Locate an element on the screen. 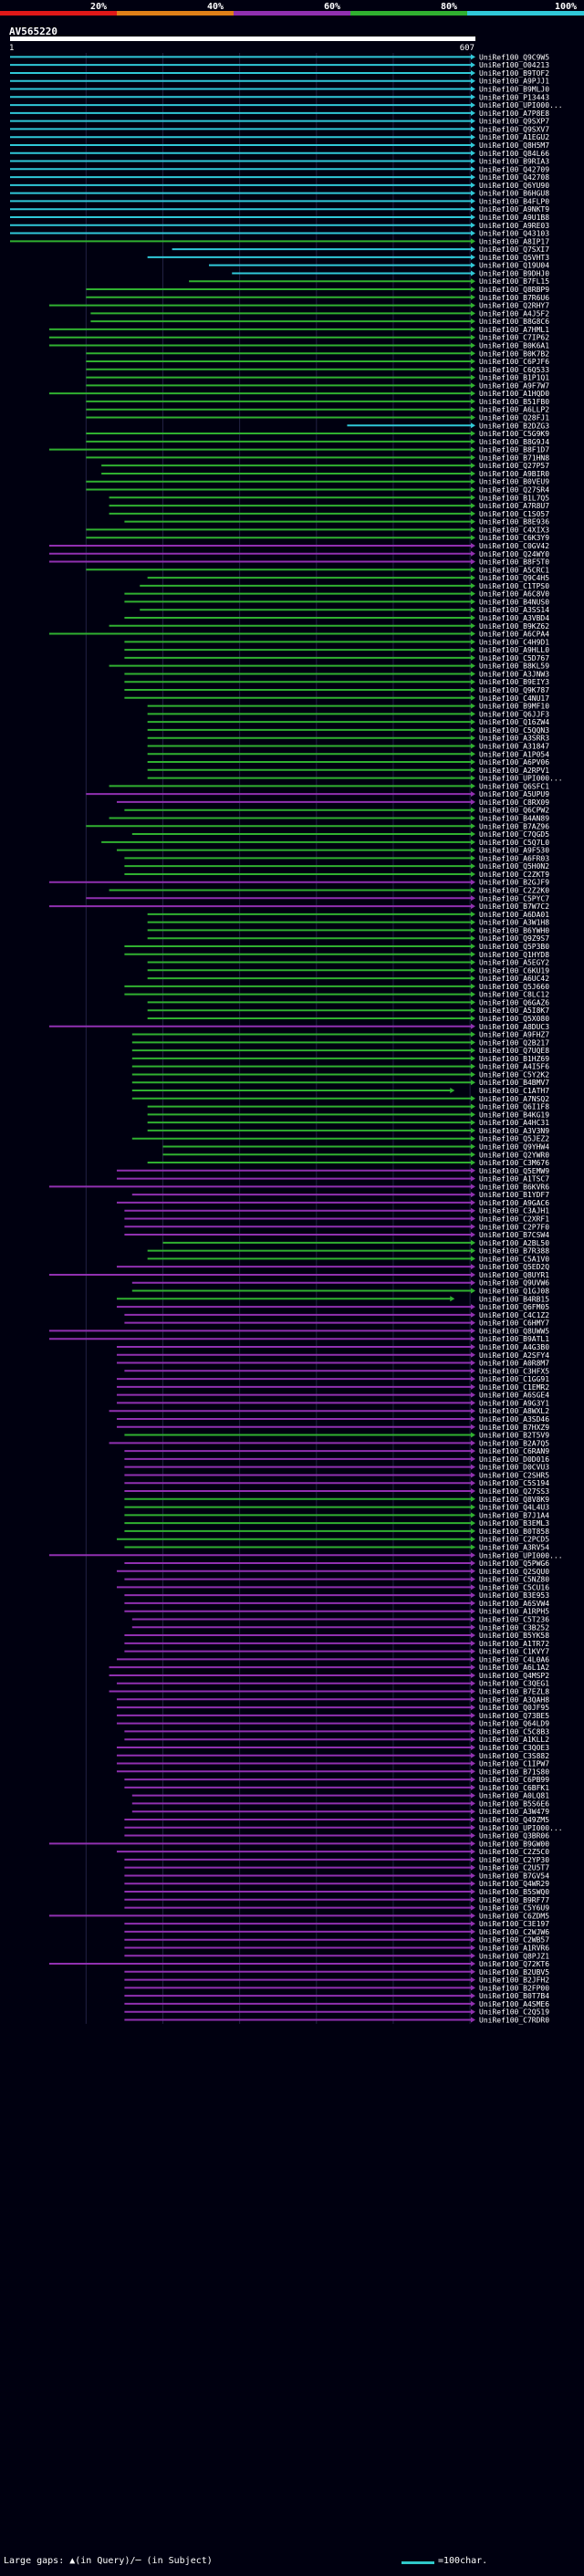  hit-label: UniRef100_A3SD46 is located at coordinates (514, 1419).